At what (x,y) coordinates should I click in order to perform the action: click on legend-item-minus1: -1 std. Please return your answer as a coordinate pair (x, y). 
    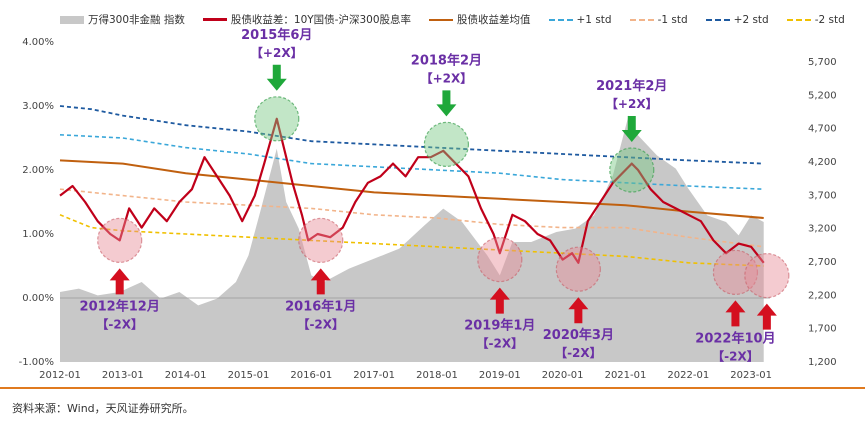
    Looking at the image, I should click on (658, 19).